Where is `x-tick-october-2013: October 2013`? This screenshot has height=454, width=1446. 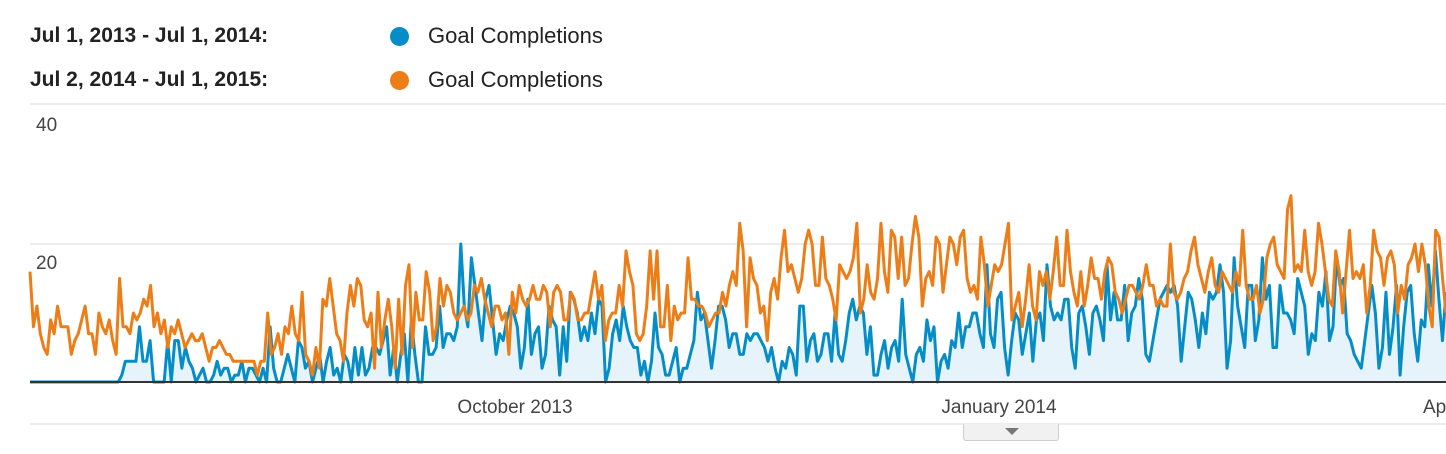
x-tick-october-2013: October 2013 is located at coordinates (514, 407).